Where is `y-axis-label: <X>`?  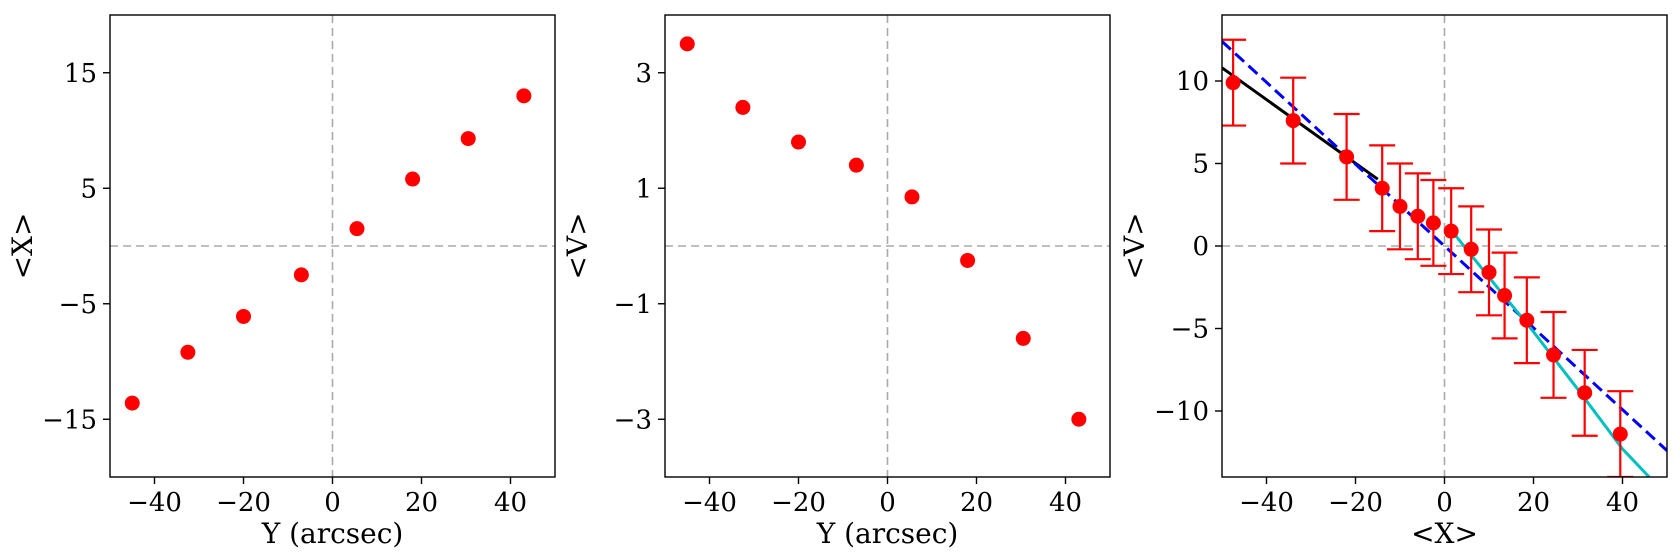
y-axis-label: <X> is located at coordinates (22, 246).